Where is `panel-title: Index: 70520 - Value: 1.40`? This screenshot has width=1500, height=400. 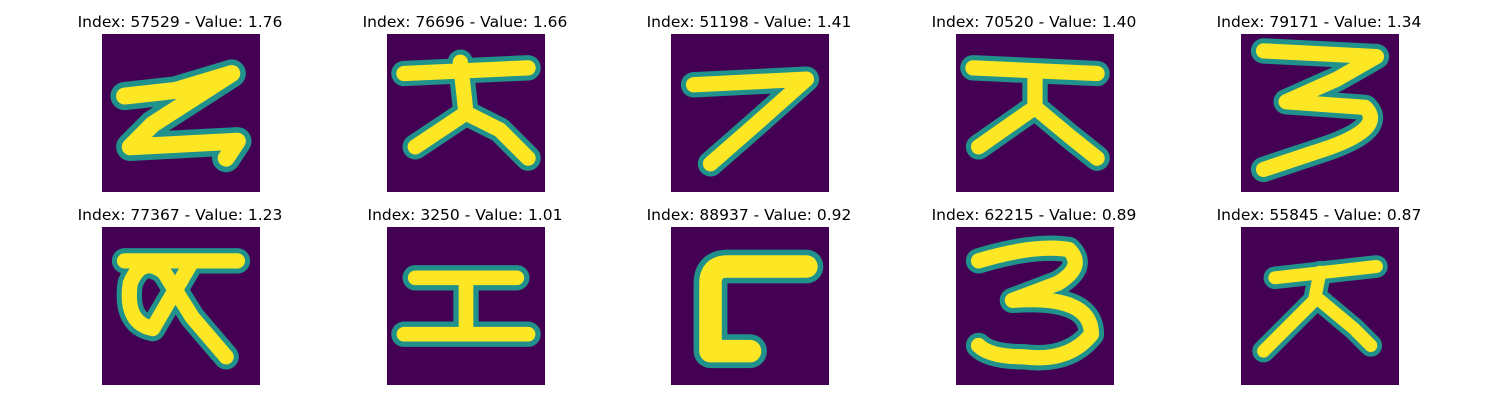 panel-title: Index: 70520 - Value: 1.40 is located at coordinates (1034, 22).